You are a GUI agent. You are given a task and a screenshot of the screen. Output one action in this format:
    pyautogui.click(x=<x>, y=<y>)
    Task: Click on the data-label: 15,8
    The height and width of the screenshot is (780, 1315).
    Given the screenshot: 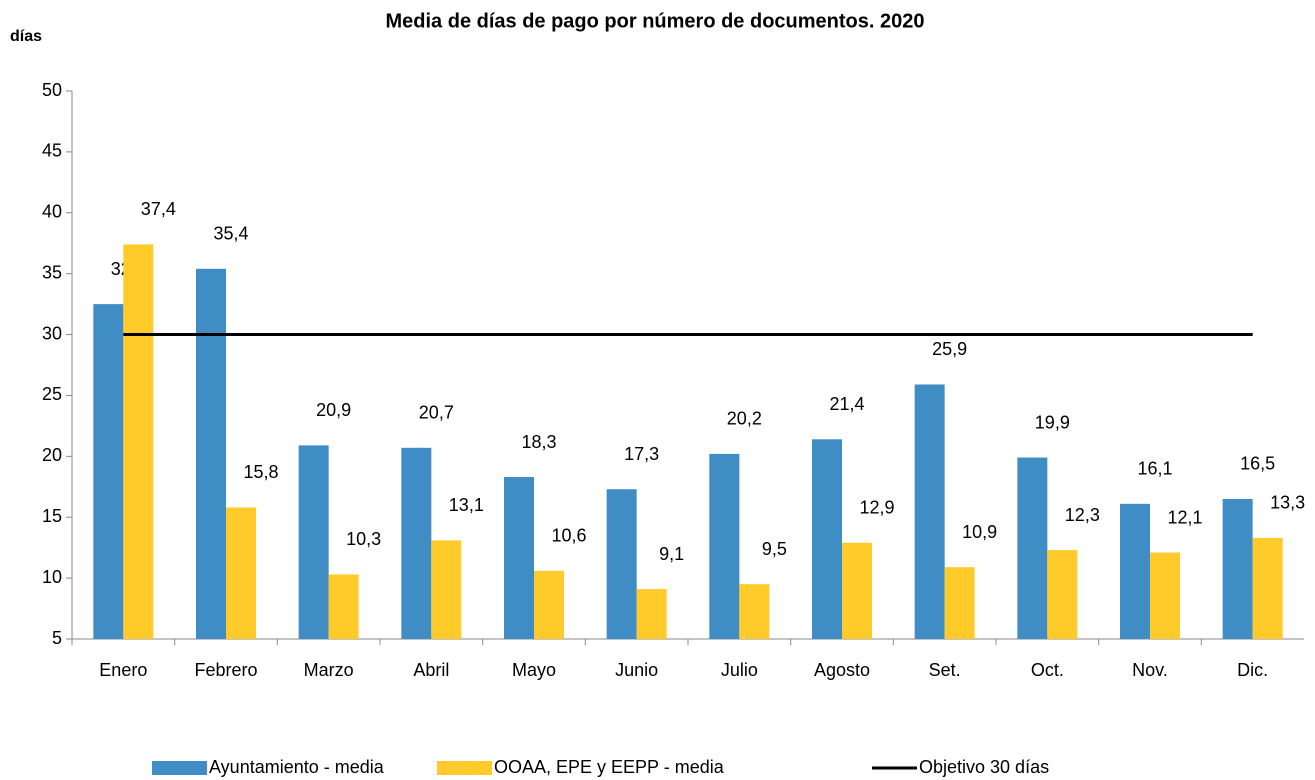 What is the action you would take?
    pyautogui.click(x=260, y=472)
    